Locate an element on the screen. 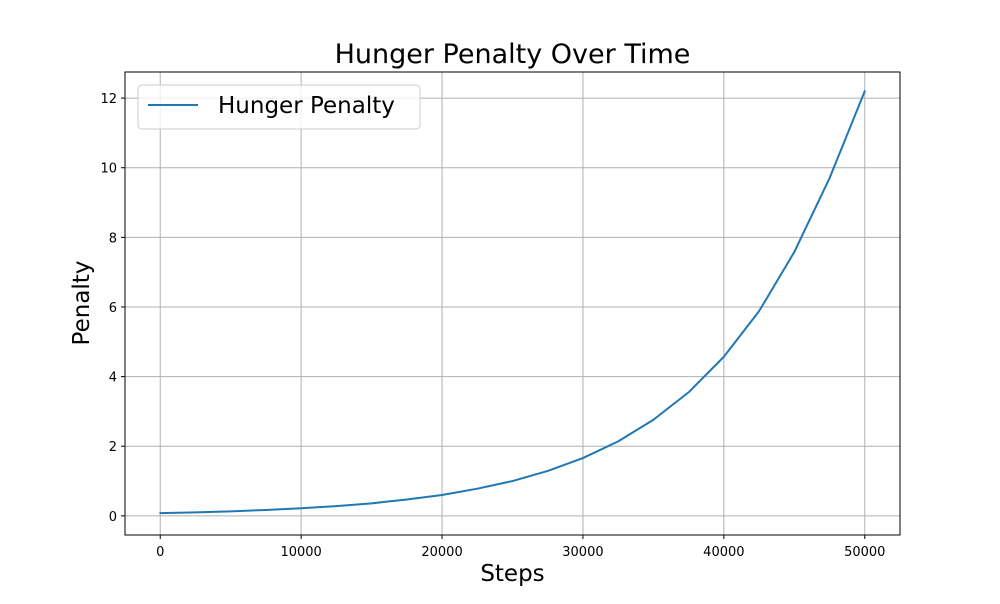  x-tick-label: 50000 is located at coordinates (864, 552).